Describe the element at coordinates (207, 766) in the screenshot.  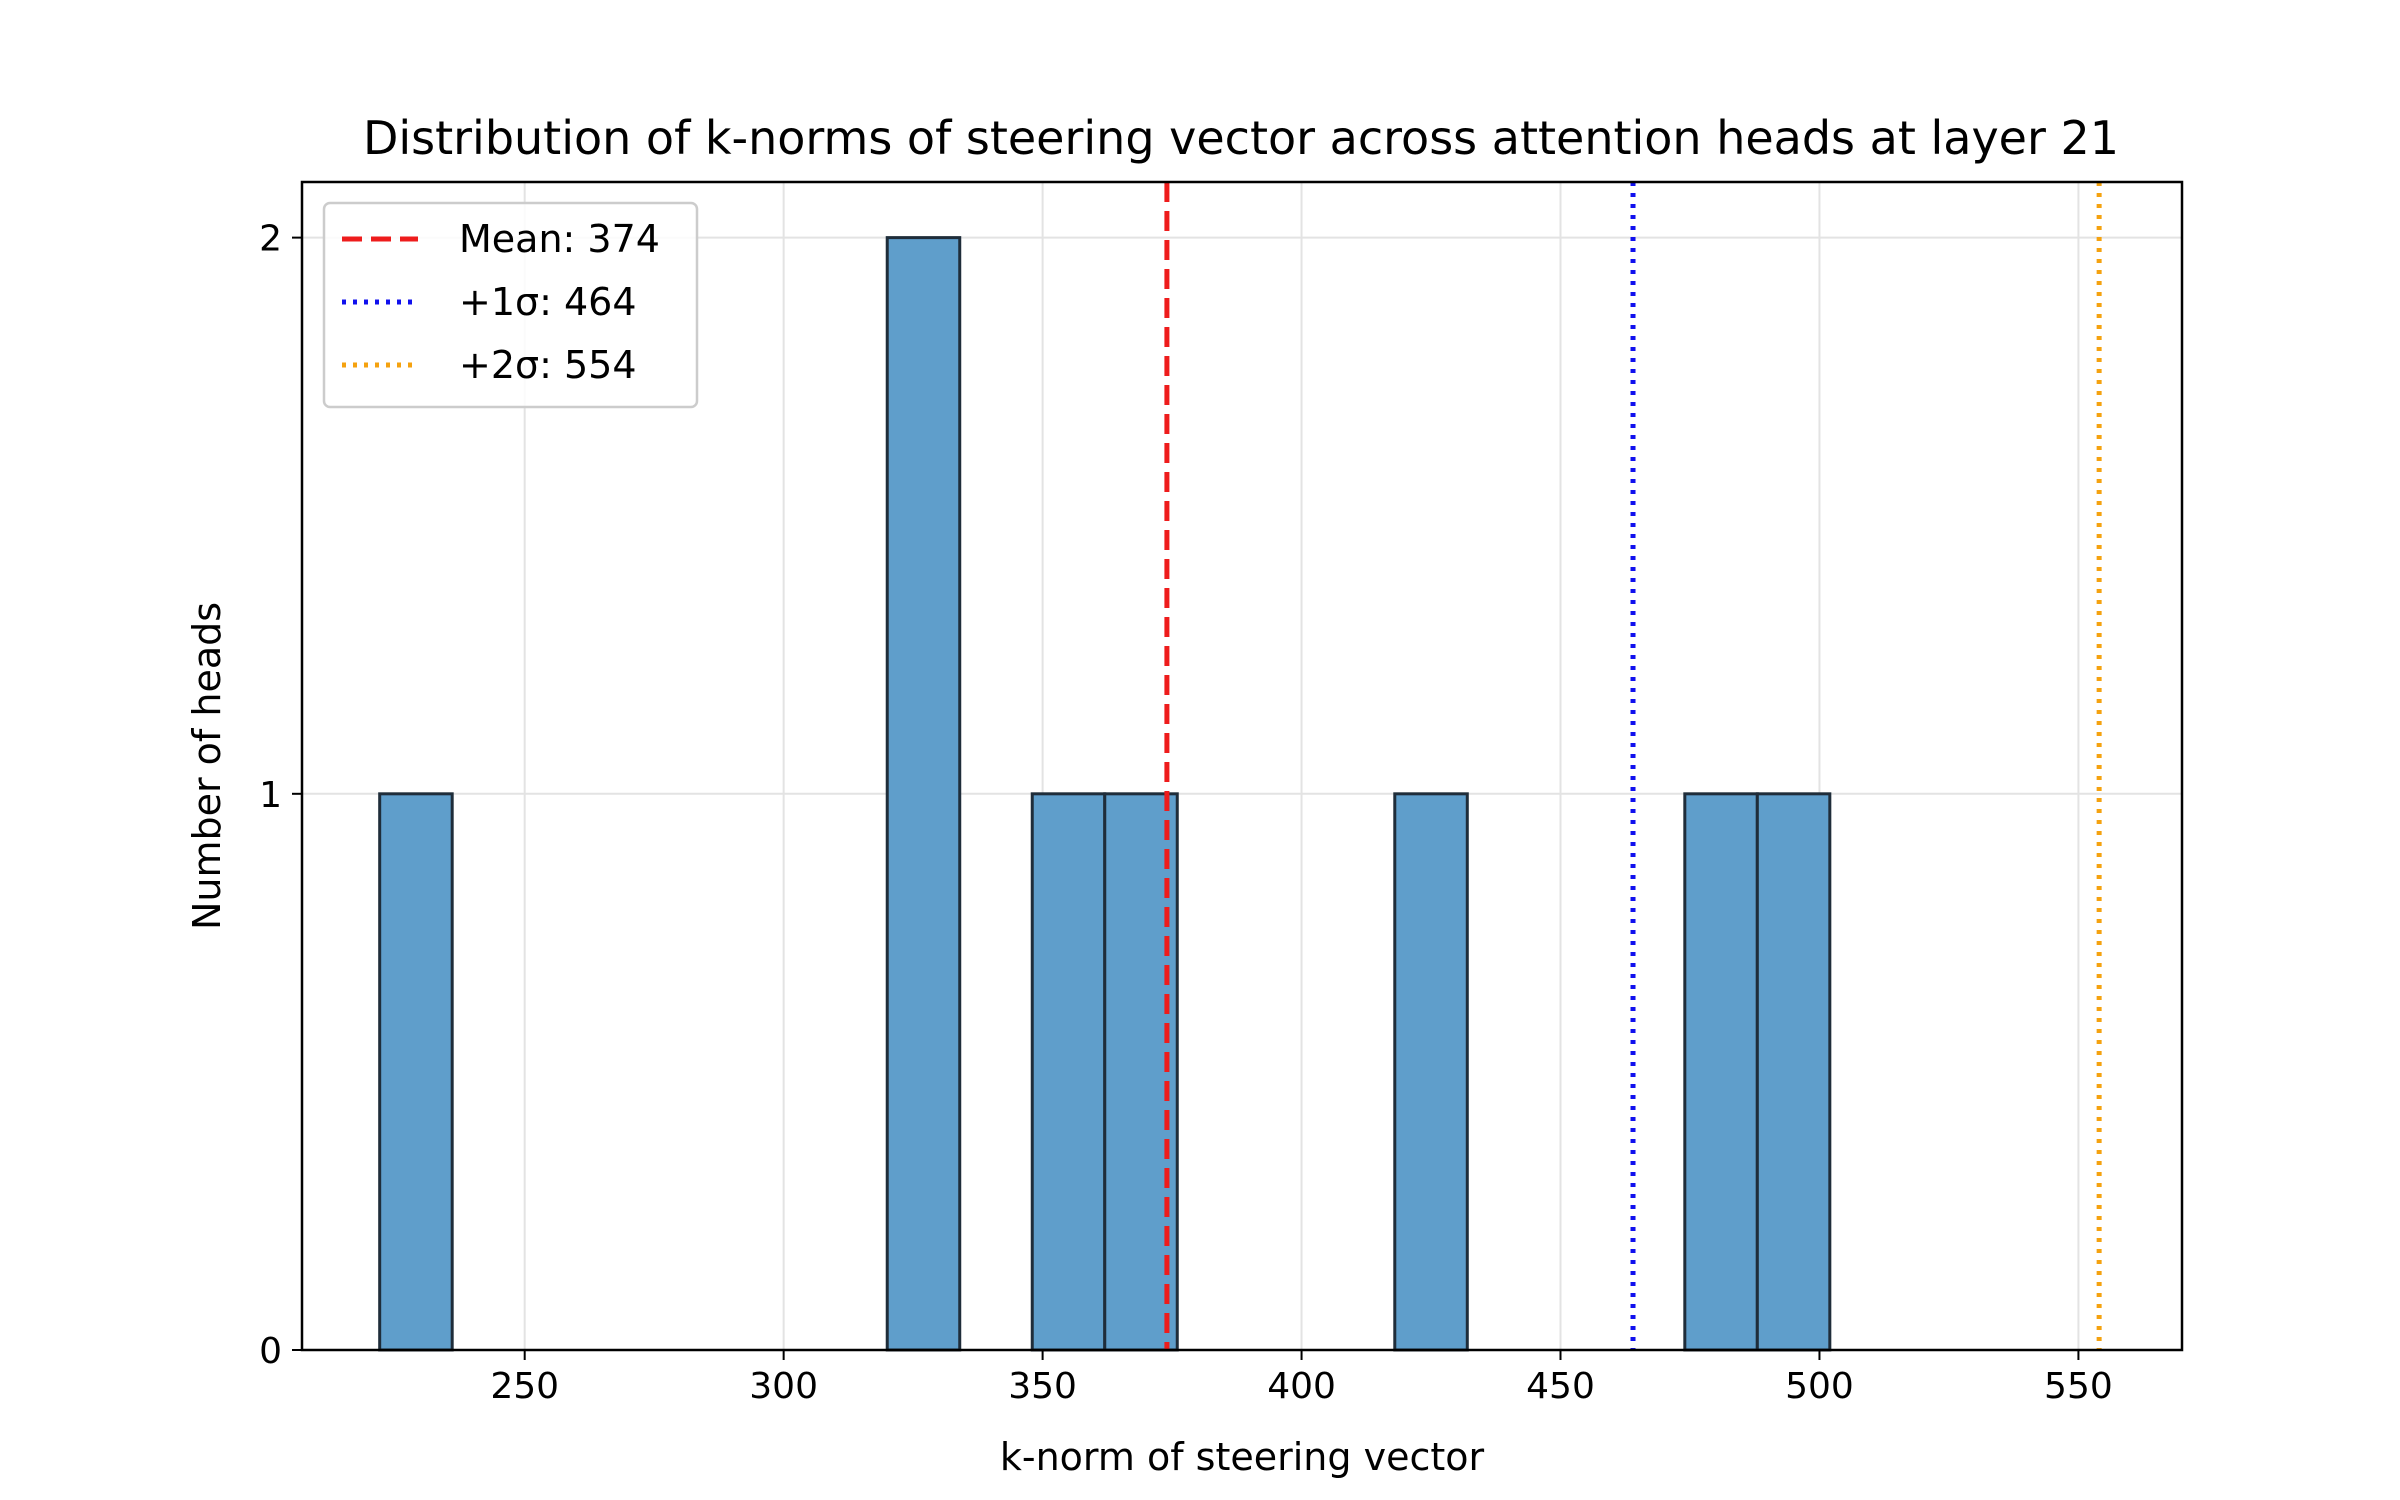
I see `y-axis-label: Number of heads` at that location.